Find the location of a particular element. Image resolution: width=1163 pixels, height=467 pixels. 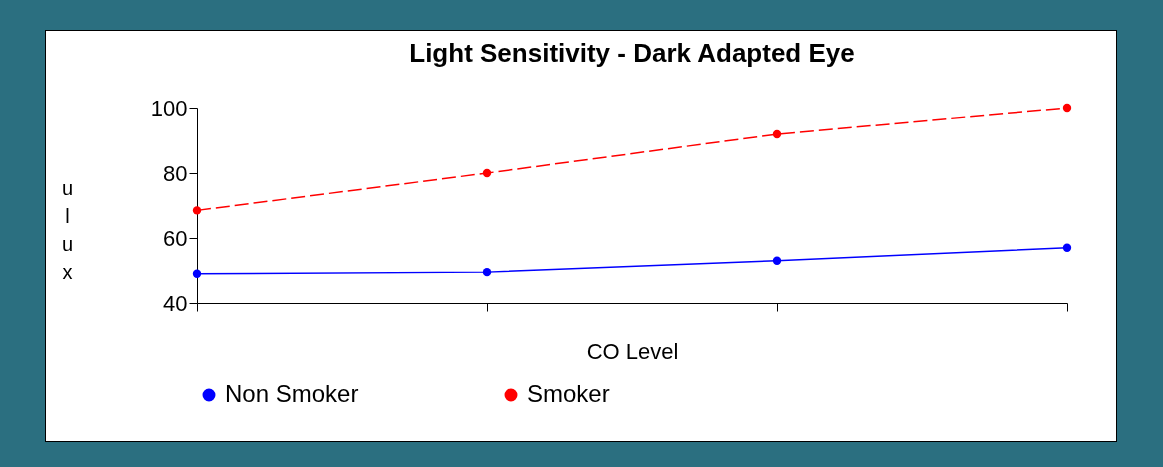

legend-label: Smoker is located at coordinates (568, 393).